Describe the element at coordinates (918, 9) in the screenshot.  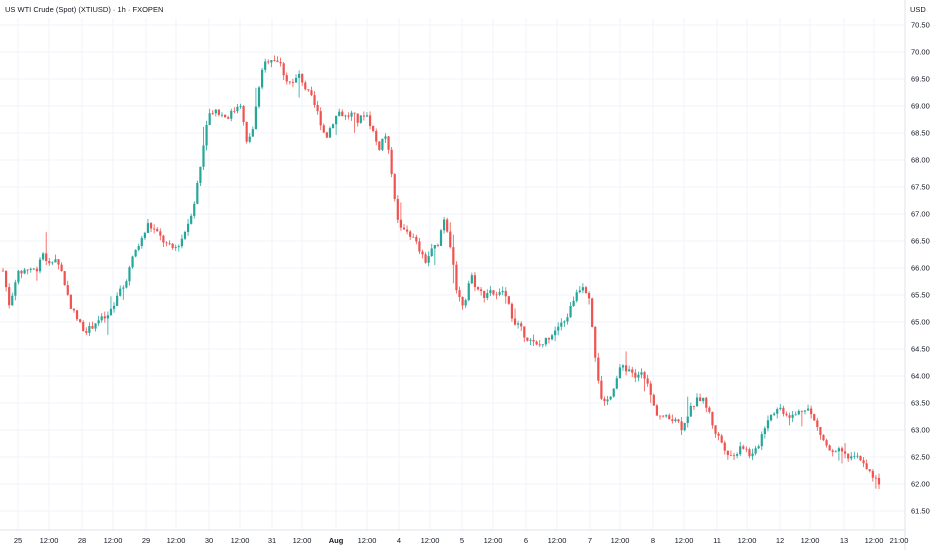
I see `currency-label: USD` at that location.